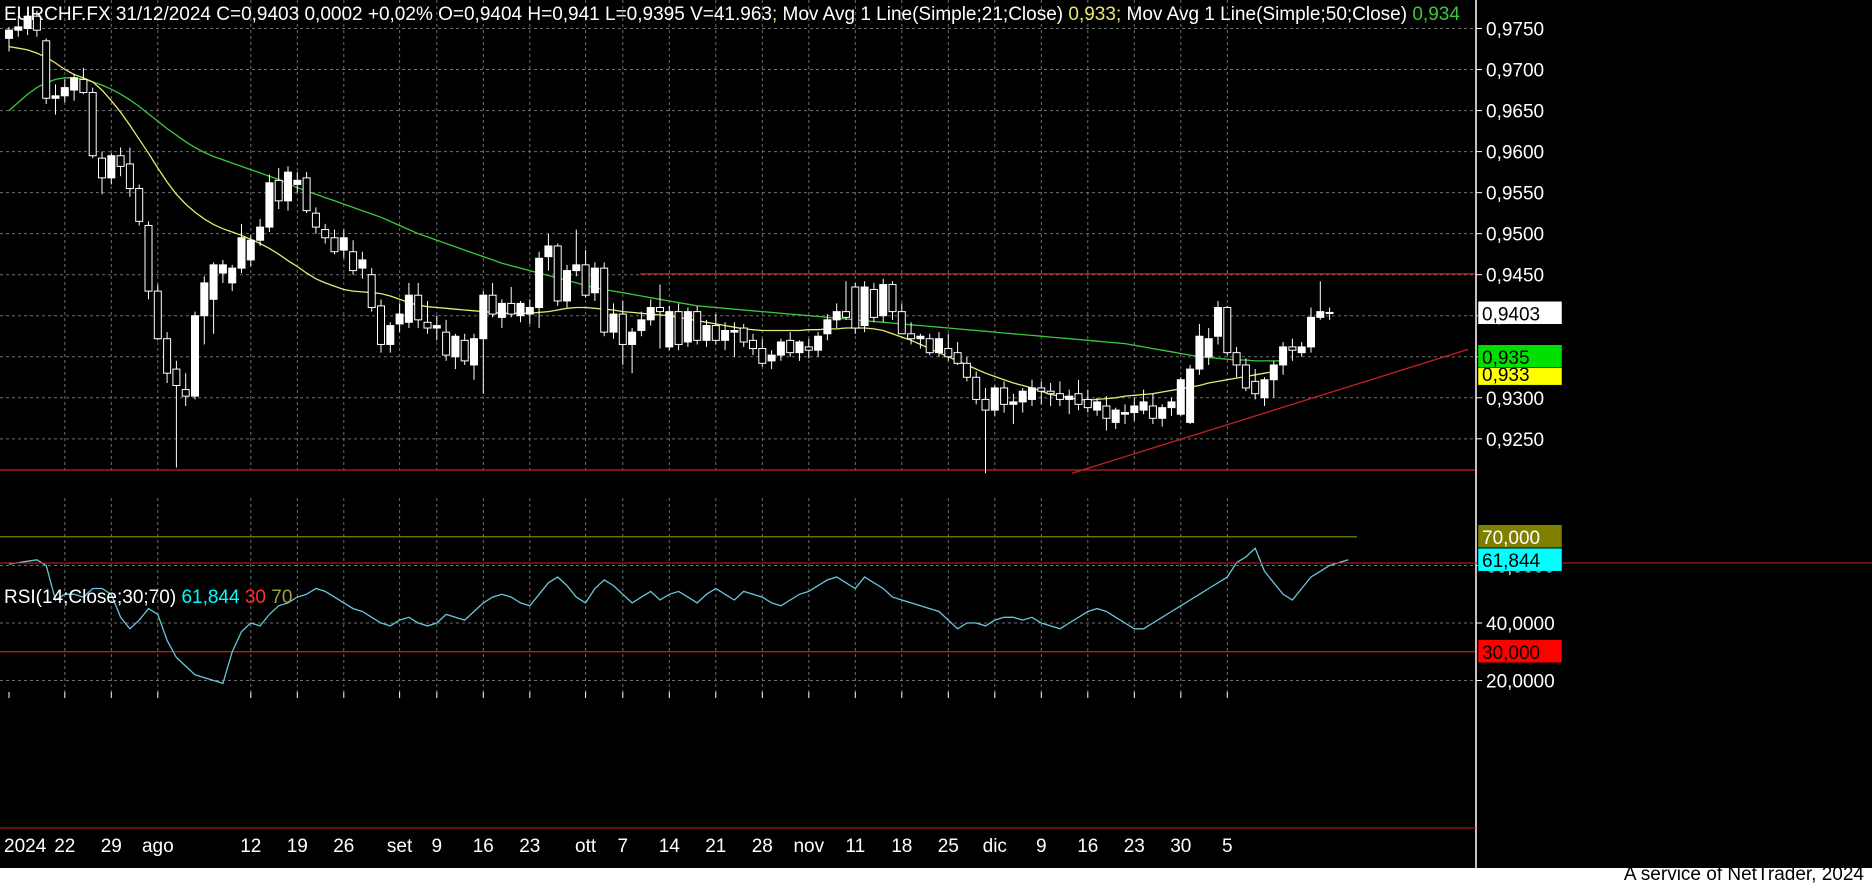  What do you see at coordinates (1511, 538) in the screenshot?
I see `rsi-upper-tag: 70,000` at bounding box center [1511, 538].